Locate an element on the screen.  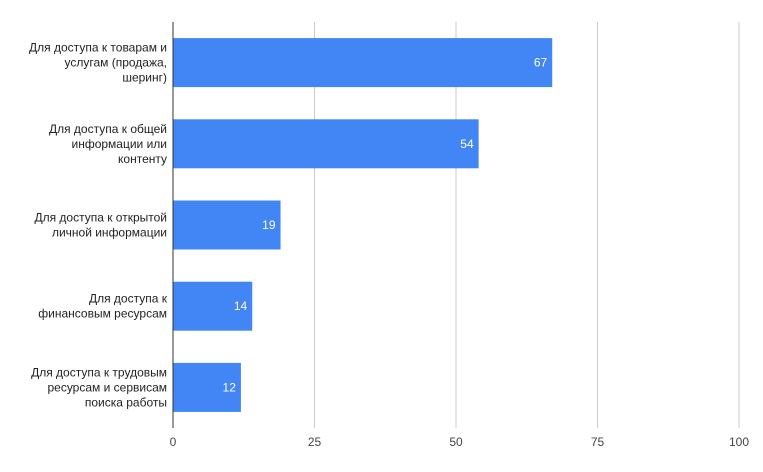
x-tick-label: 0 is located at coordinates (173, 442).